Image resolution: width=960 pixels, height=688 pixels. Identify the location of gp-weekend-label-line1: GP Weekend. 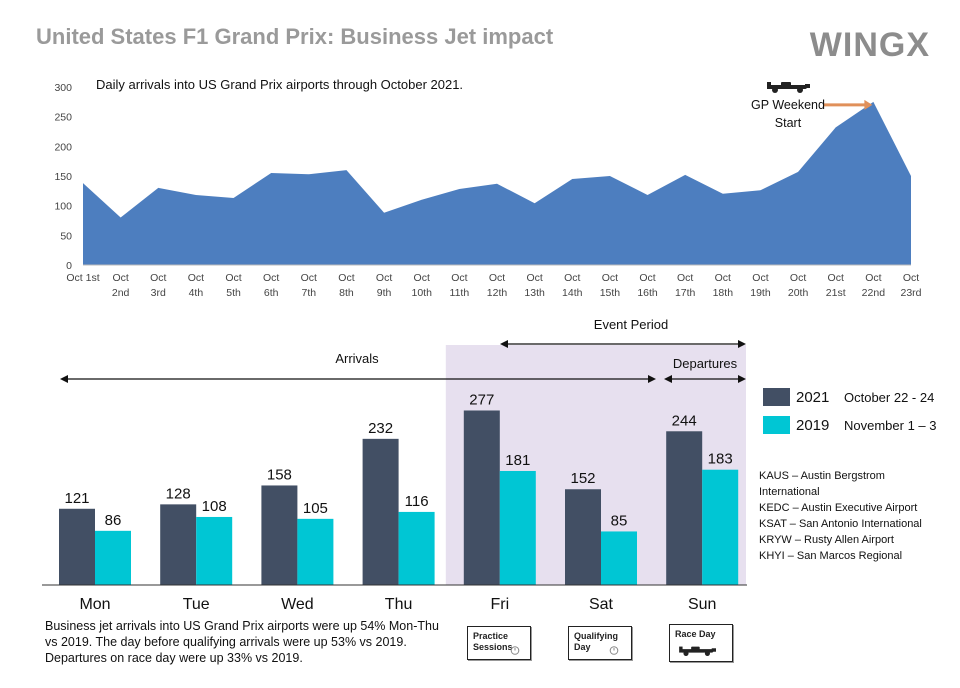
(788, 105).